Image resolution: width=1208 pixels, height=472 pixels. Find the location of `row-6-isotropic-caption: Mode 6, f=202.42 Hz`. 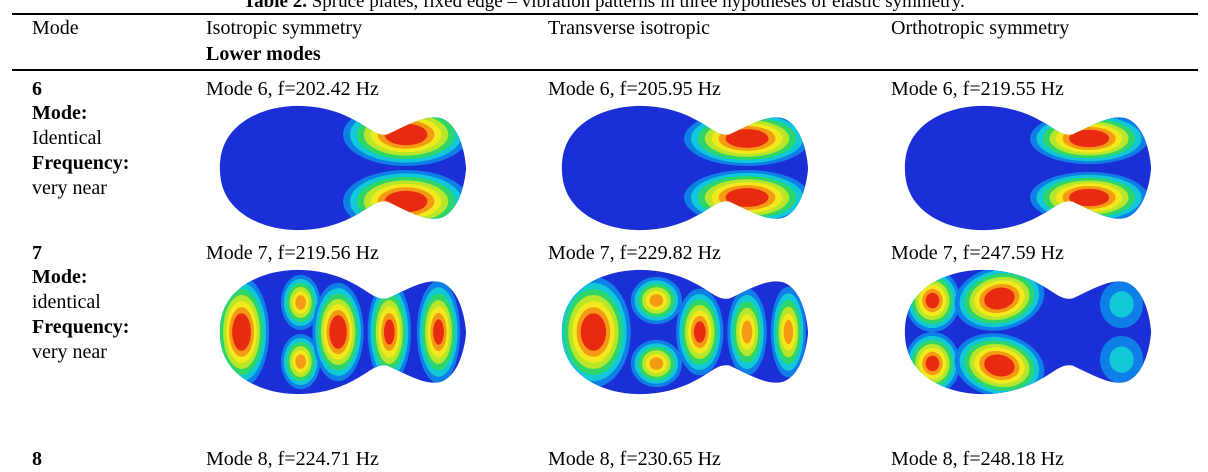

row-6-isotropic-caption: Mode 6, f=202.42 Hz is located at coordinates (292, 89).